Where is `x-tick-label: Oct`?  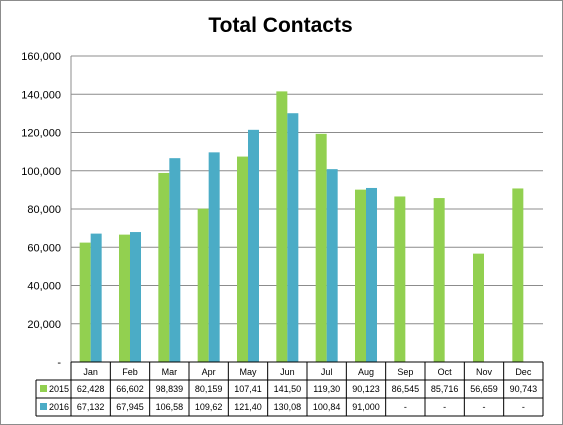
x-tick-label: Oct is located at coordinates (445, 372).